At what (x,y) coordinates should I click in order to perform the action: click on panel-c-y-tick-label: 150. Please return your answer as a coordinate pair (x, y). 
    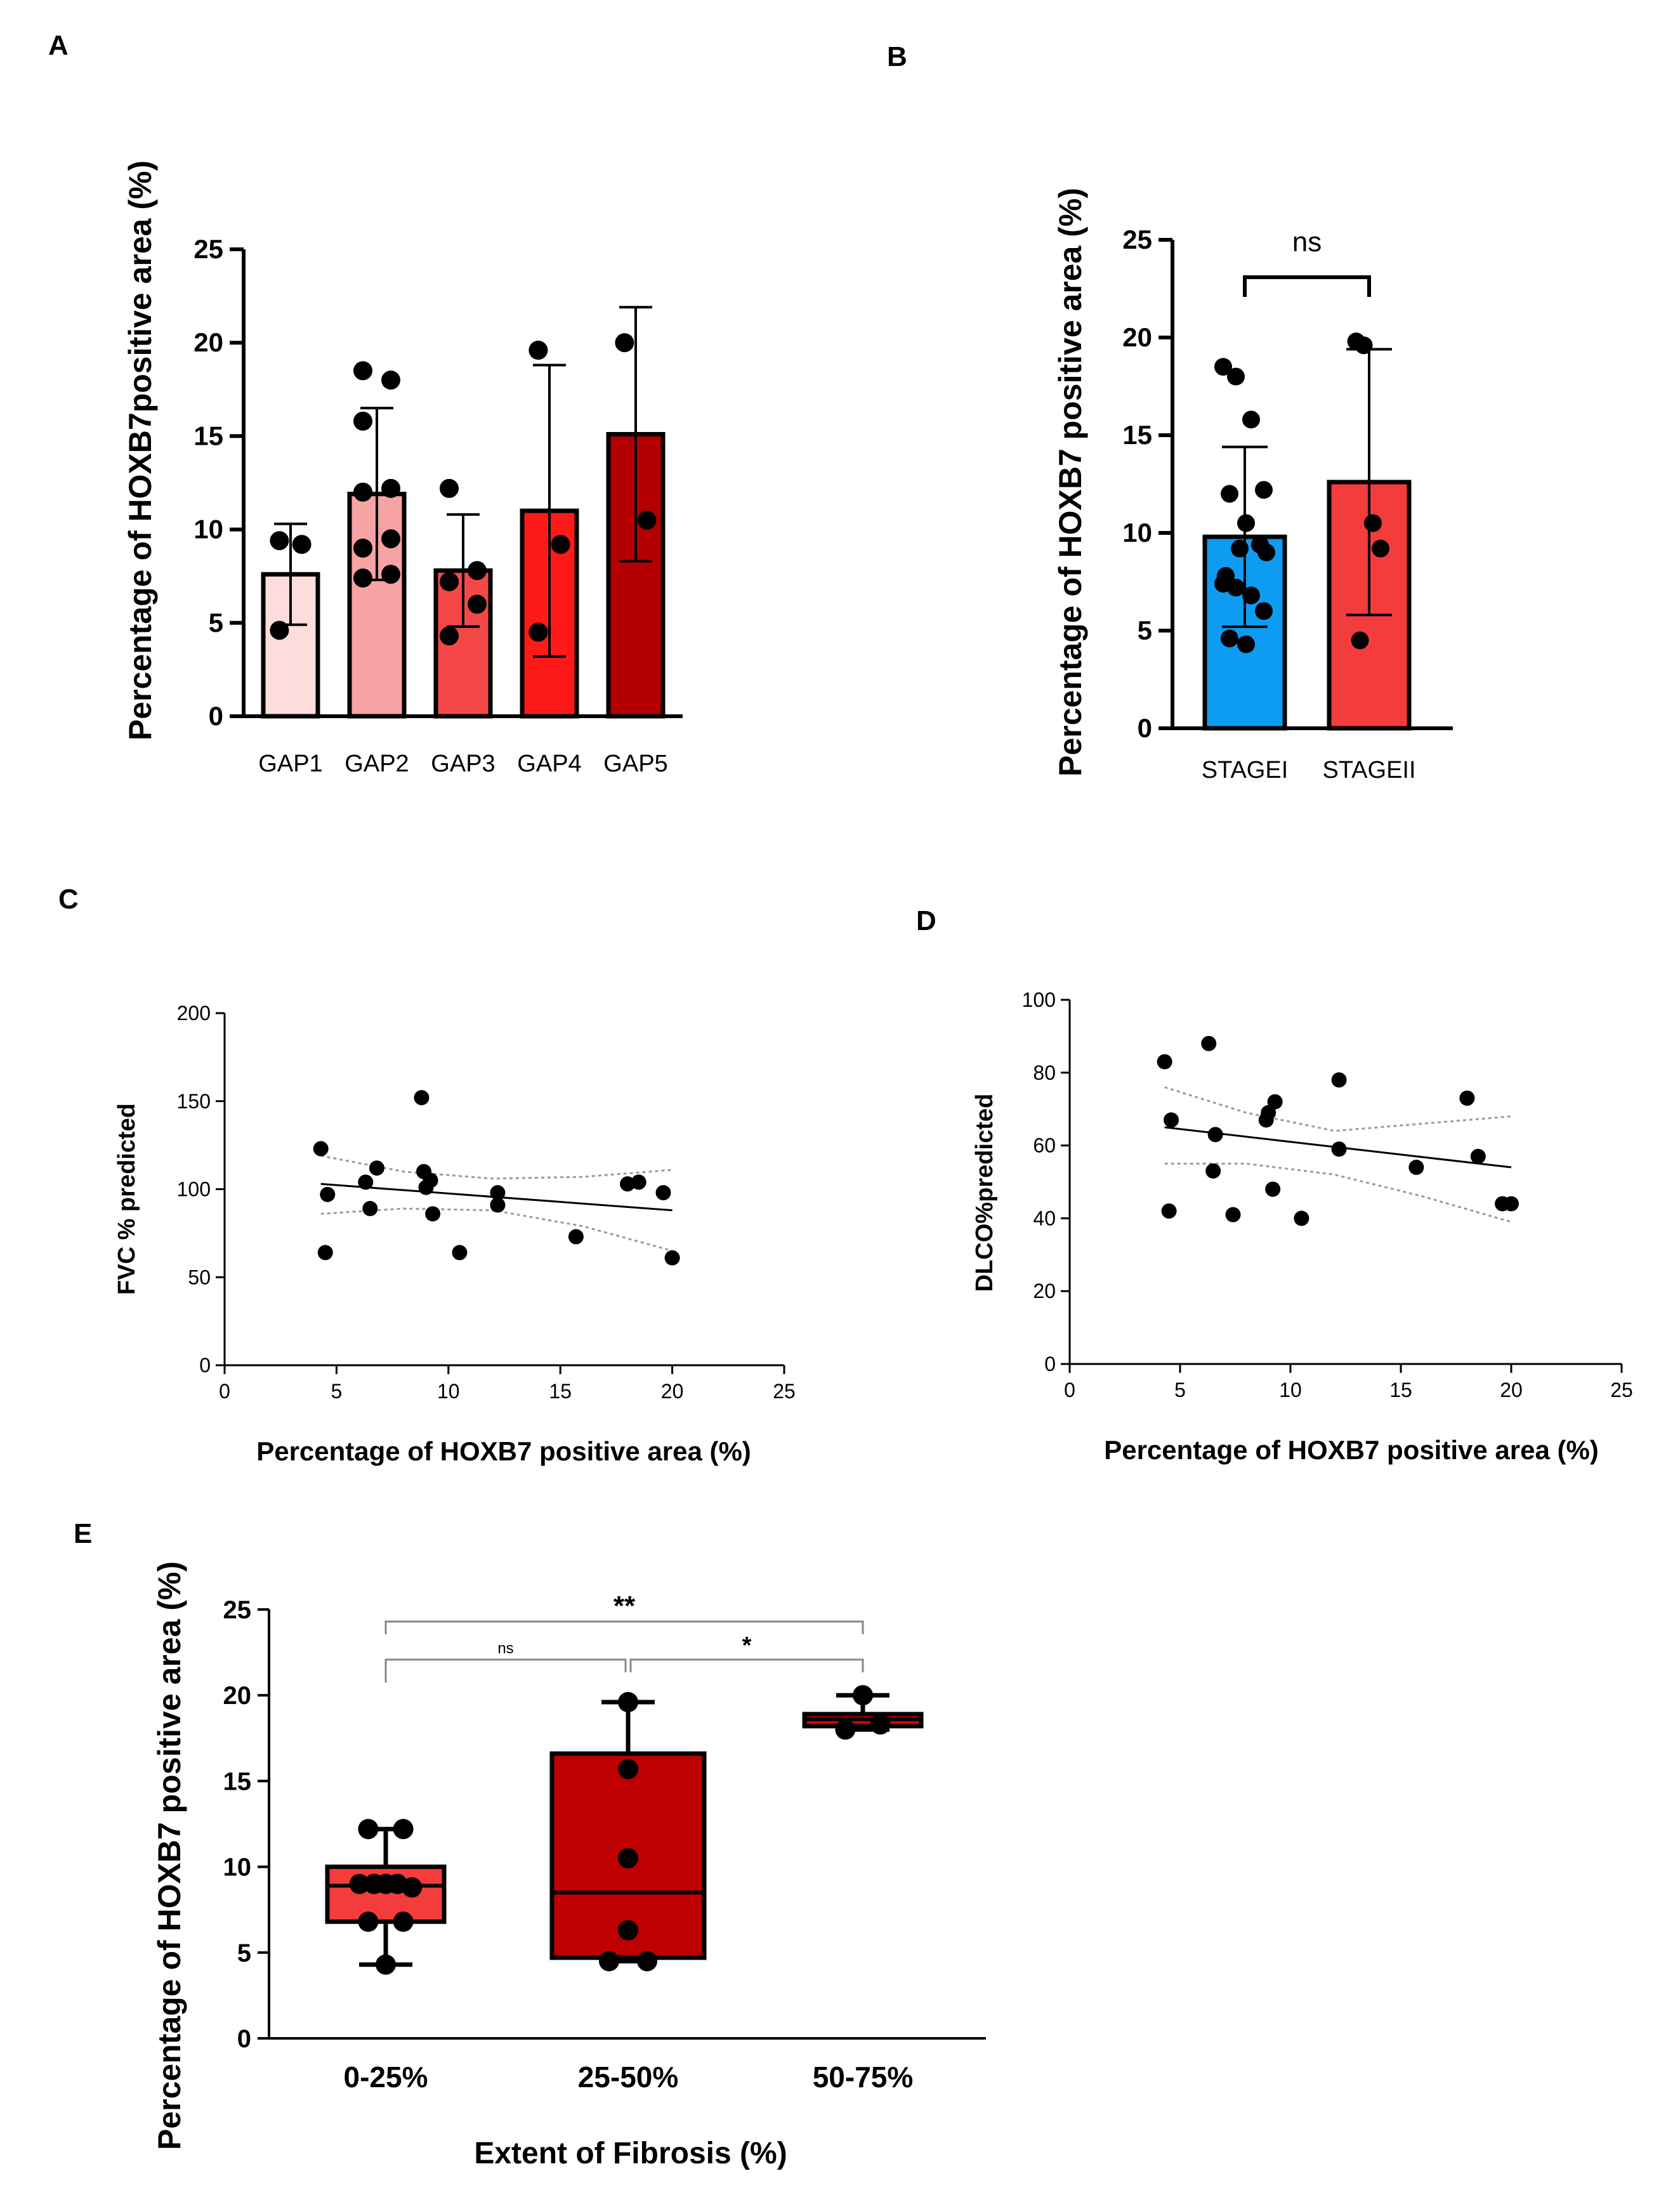
    Looking at the image, I should click on (194, 1101).